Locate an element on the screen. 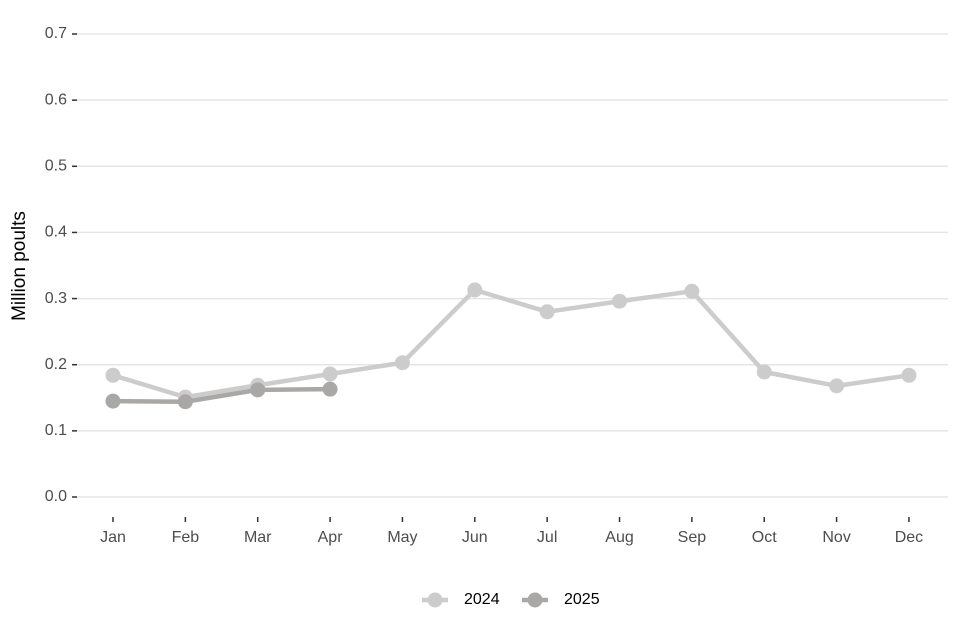 The height and width of the screenshot is (640, 960). x-tick-label: Jul is located at coordinates (547, 537).